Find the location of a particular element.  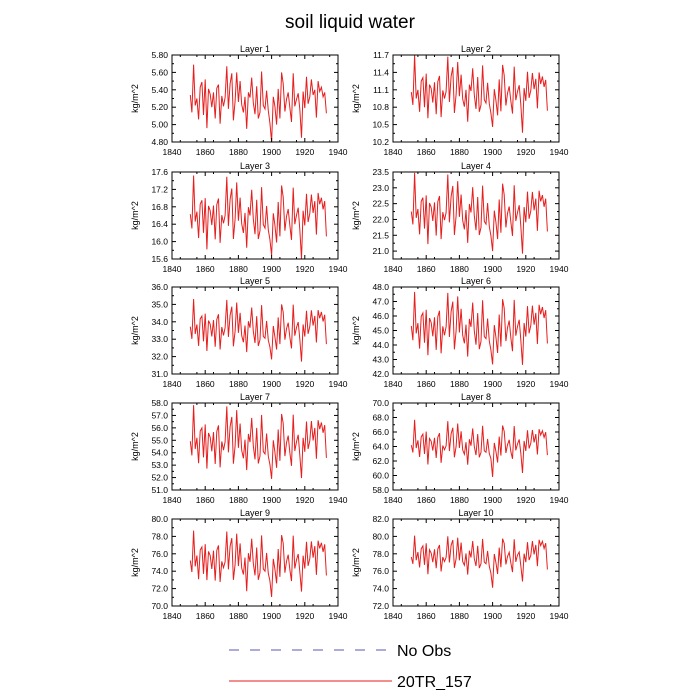

y-tick-label: 31.0 is located at coordinates (159, 374).